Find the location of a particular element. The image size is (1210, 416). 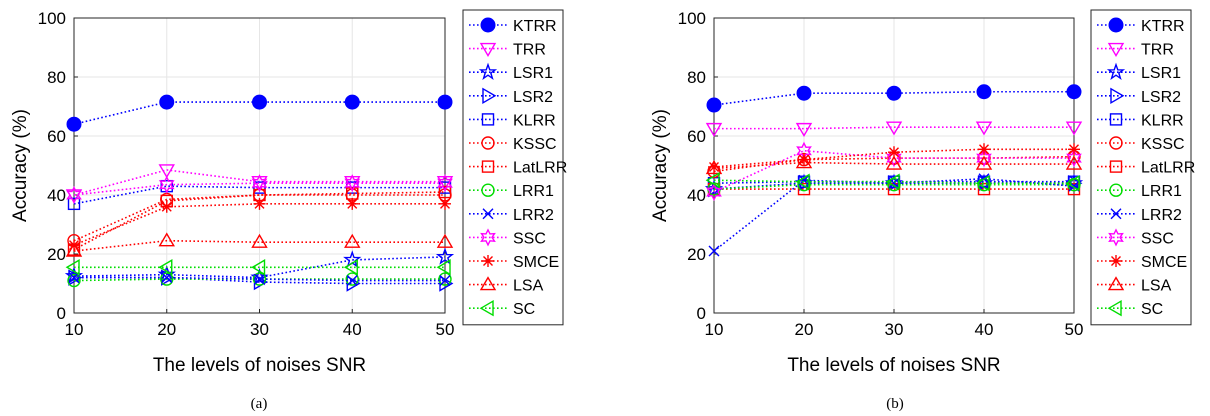

series-line-sc is located at coordinates (893, 181).